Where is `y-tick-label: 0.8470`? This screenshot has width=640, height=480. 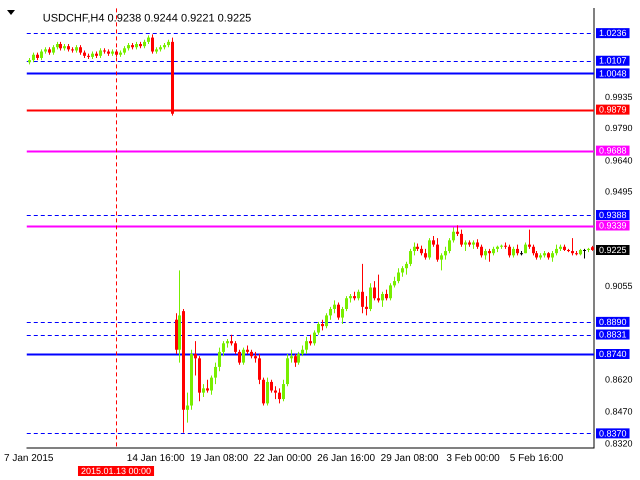
y-tick-label: 0.8470 is located at coordinates (619, 411).